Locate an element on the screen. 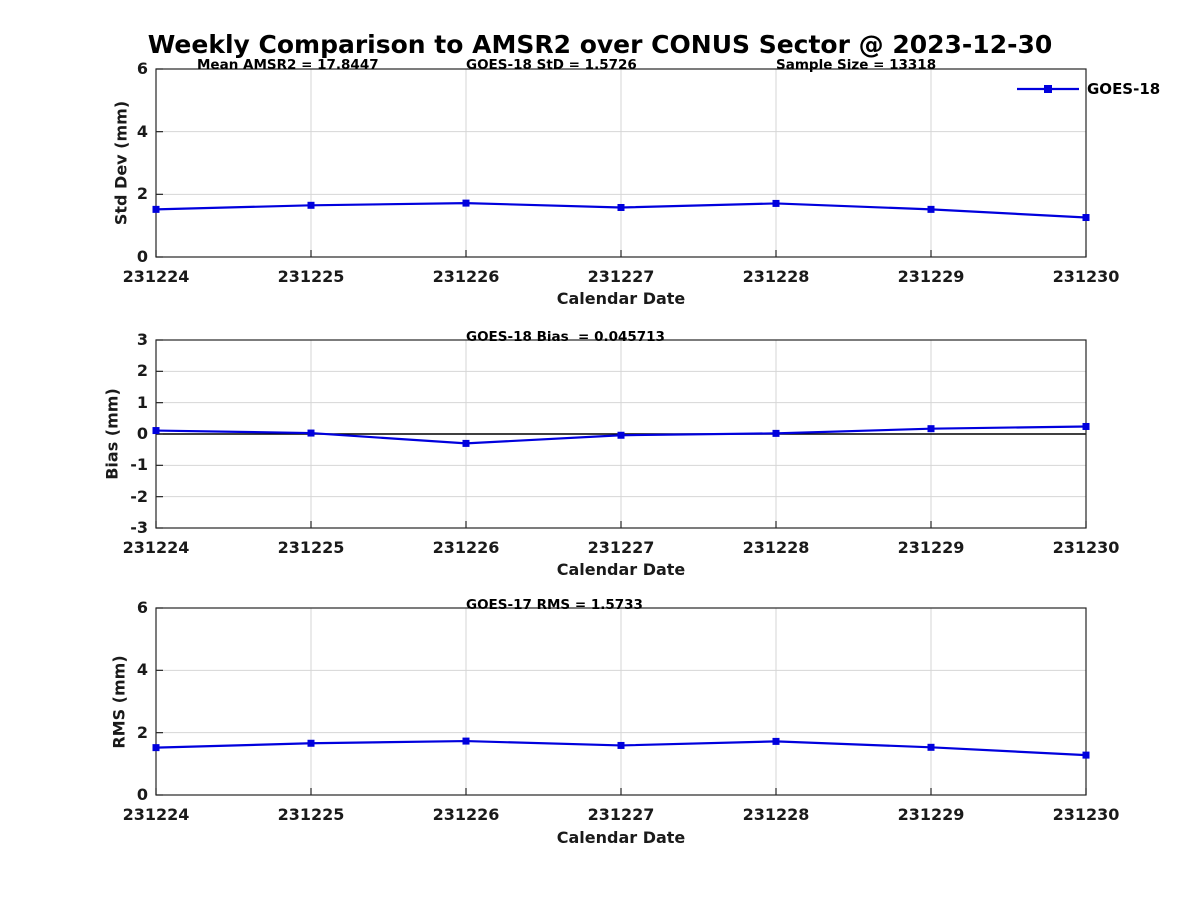 Image resolution: width=1200 pixels, height=900 pixels. annotation: GOES-17 RMS = 1.5733 is located at coordinates (554, 605).